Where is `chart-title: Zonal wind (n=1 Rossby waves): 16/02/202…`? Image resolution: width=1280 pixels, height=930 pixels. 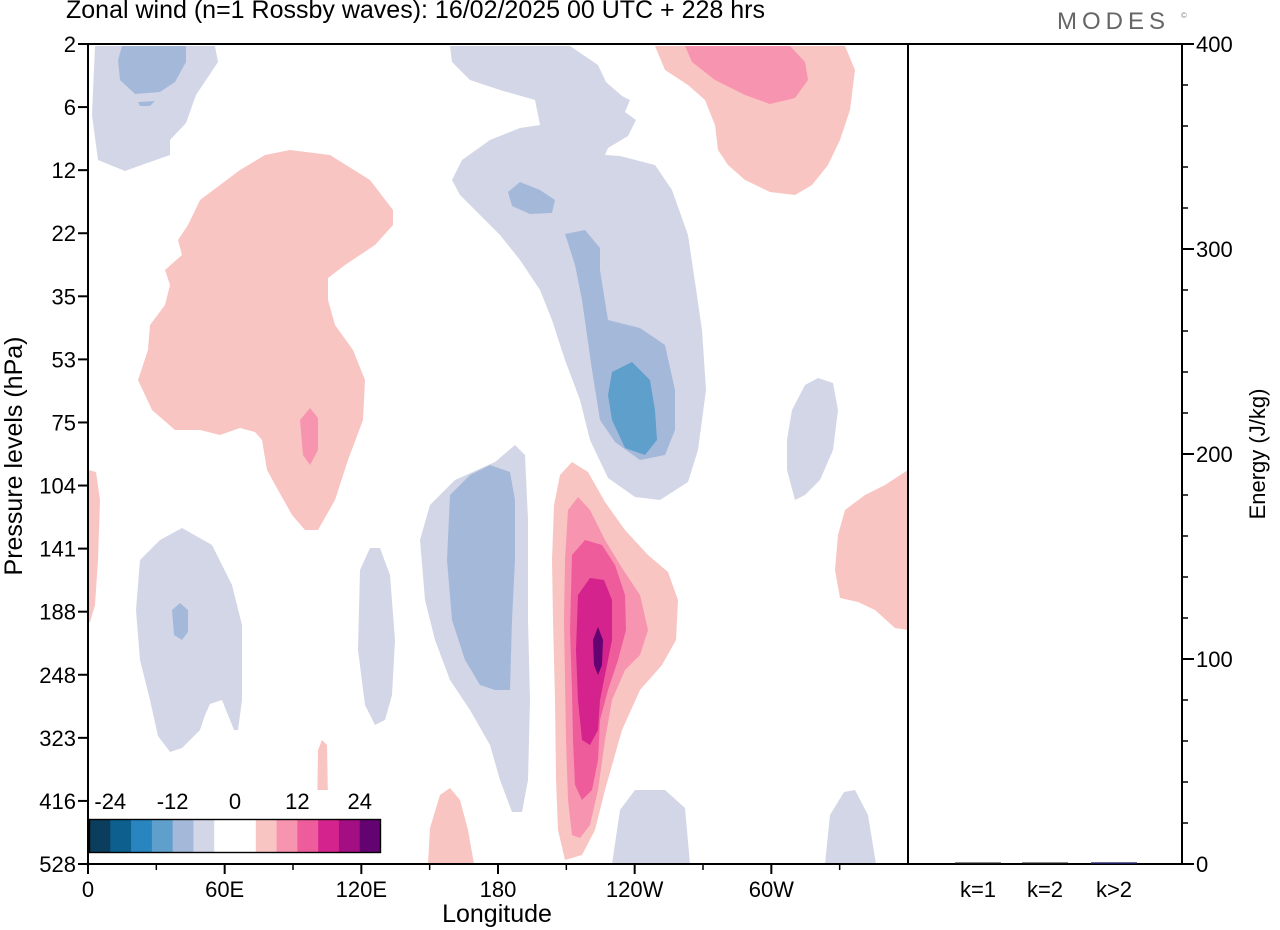 chart-title: Zonal wind (n=1 Rossby waves): 16/02/202… is located at coordinates (415, 12).